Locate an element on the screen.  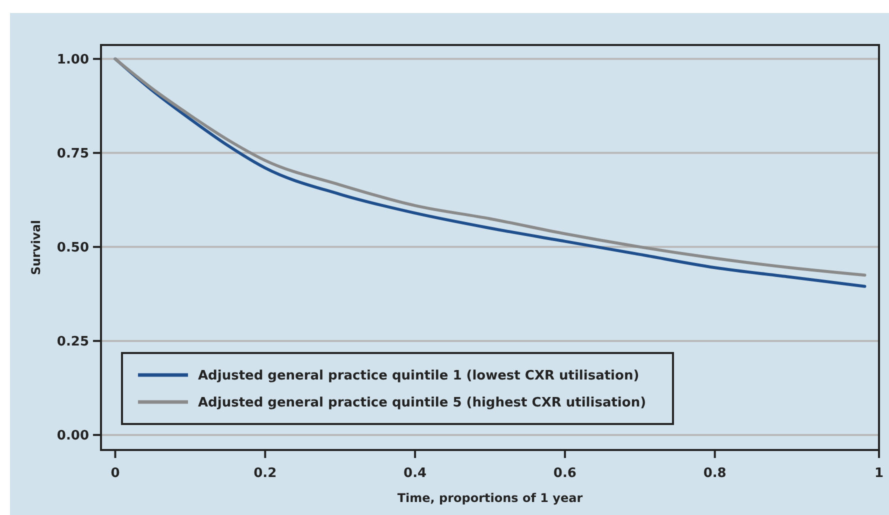
y-tick-label: 0.00 is located at coordinates (72, 436).